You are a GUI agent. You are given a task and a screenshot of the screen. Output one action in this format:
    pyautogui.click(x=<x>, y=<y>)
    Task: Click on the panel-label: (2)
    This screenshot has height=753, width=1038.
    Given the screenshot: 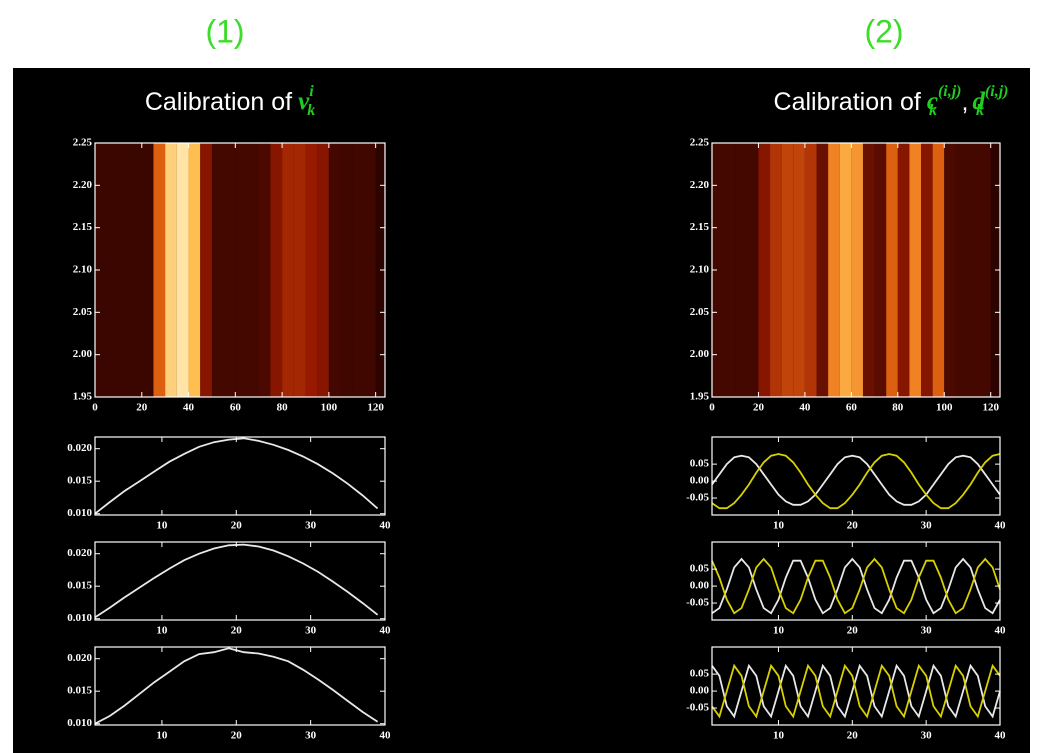 What is the action you would take?
    pyautogui.click(x=883, y=31)
    